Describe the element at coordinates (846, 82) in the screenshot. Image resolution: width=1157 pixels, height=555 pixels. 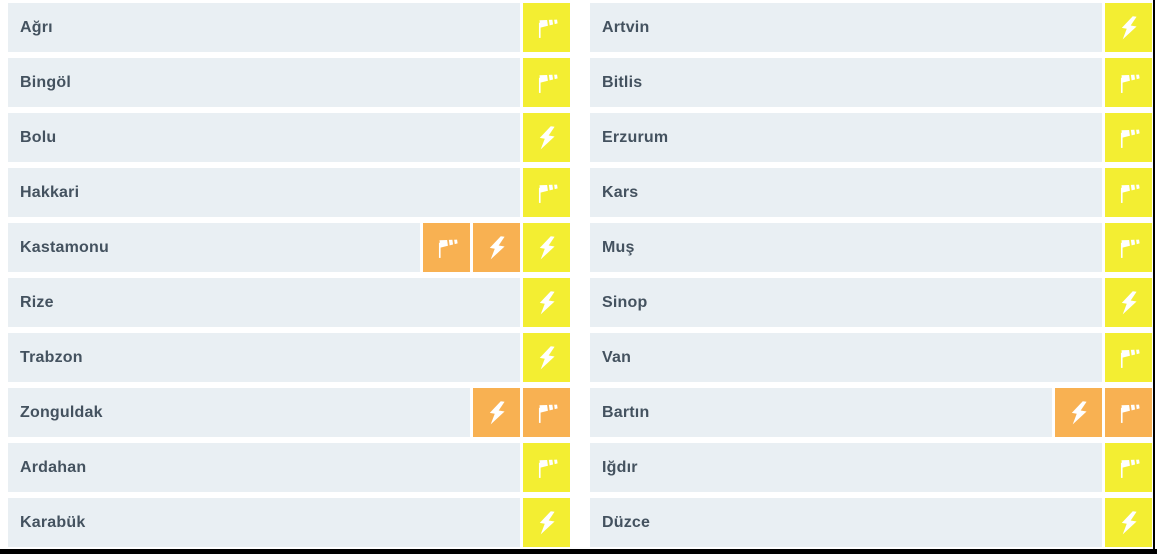
I see `province-name-bar: Bitlis` at that location.